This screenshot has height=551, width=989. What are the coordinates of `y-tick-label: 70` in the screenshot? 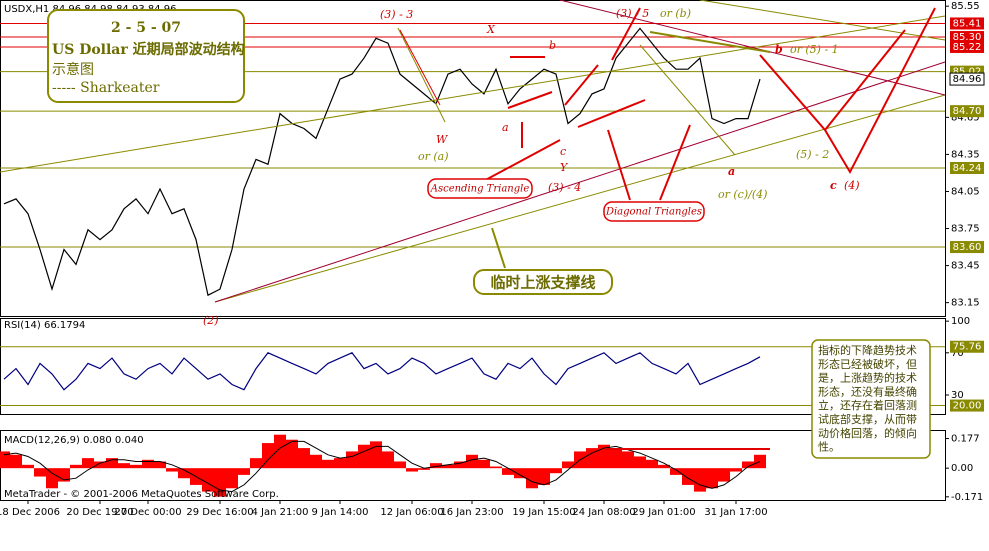 It's located at (957, 353).